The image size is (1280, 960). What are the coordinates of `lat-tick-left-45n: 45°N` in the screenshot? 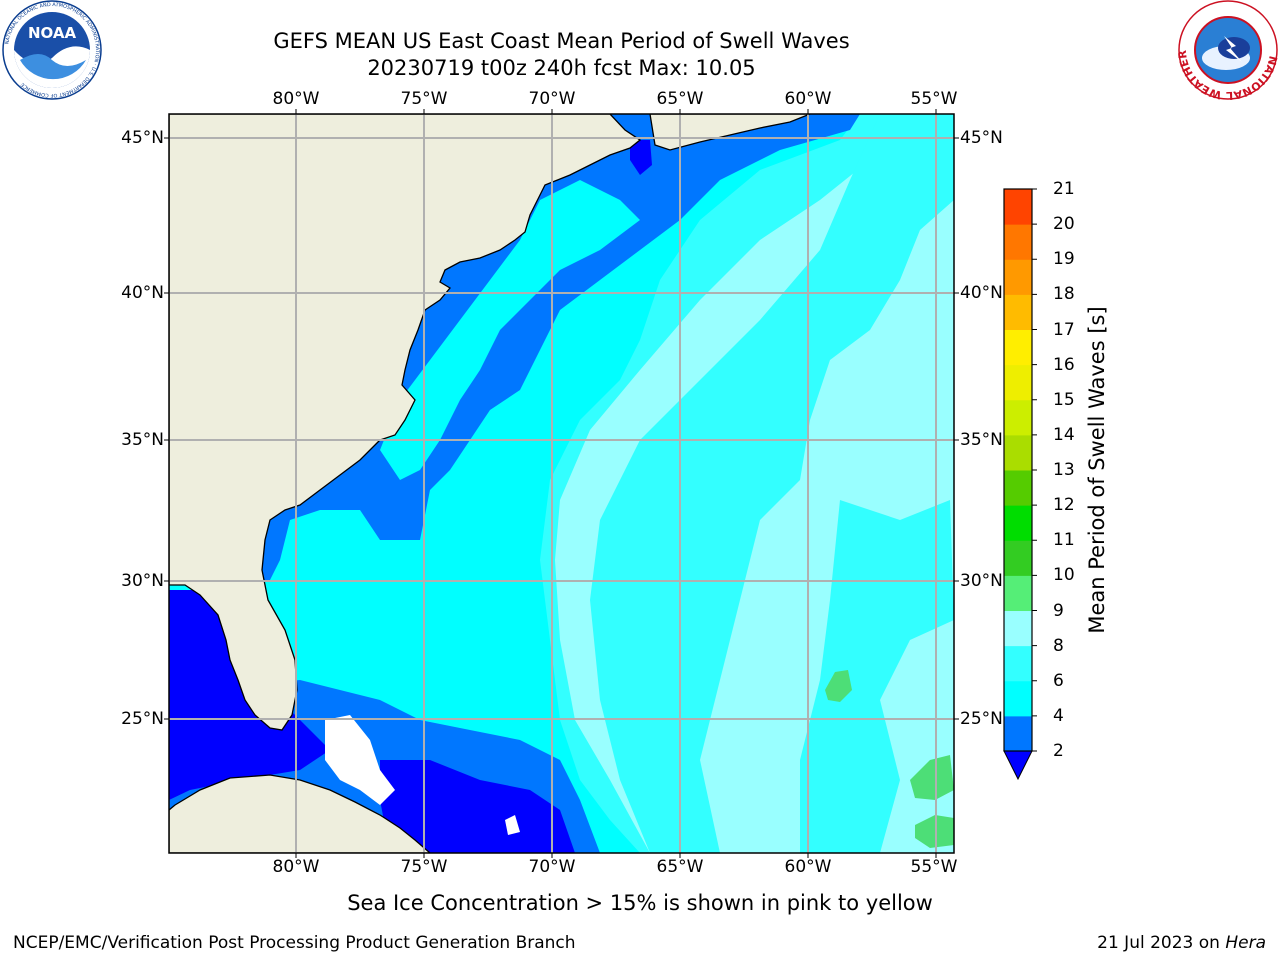 It's located at (142, 138).